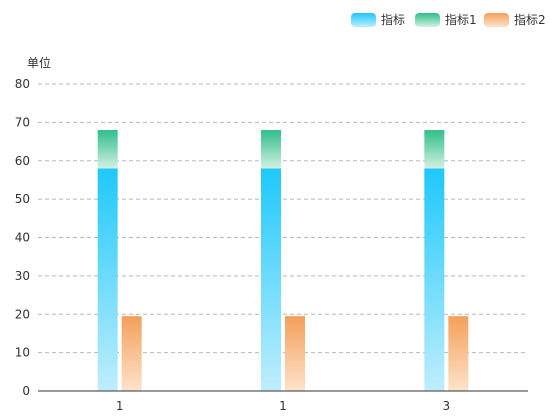  I want to click on bar-指标2-1, so click(131, 353).